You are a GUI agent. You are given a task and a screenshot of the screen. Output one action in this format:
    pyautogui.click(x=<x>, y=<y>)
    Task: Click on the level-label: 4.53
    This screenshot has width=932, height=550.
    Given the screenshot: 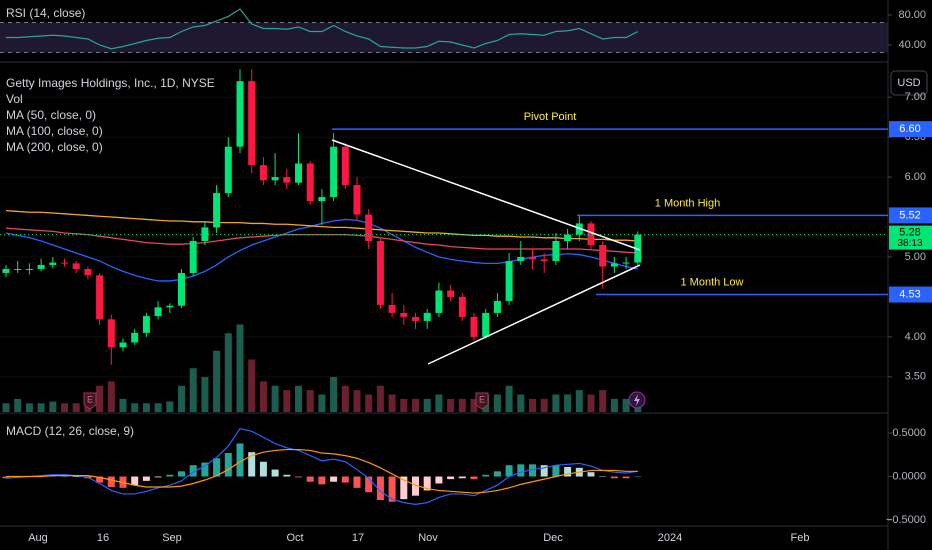 What is the action you would take?
    pyautogui.click(x=909, y=294)
    